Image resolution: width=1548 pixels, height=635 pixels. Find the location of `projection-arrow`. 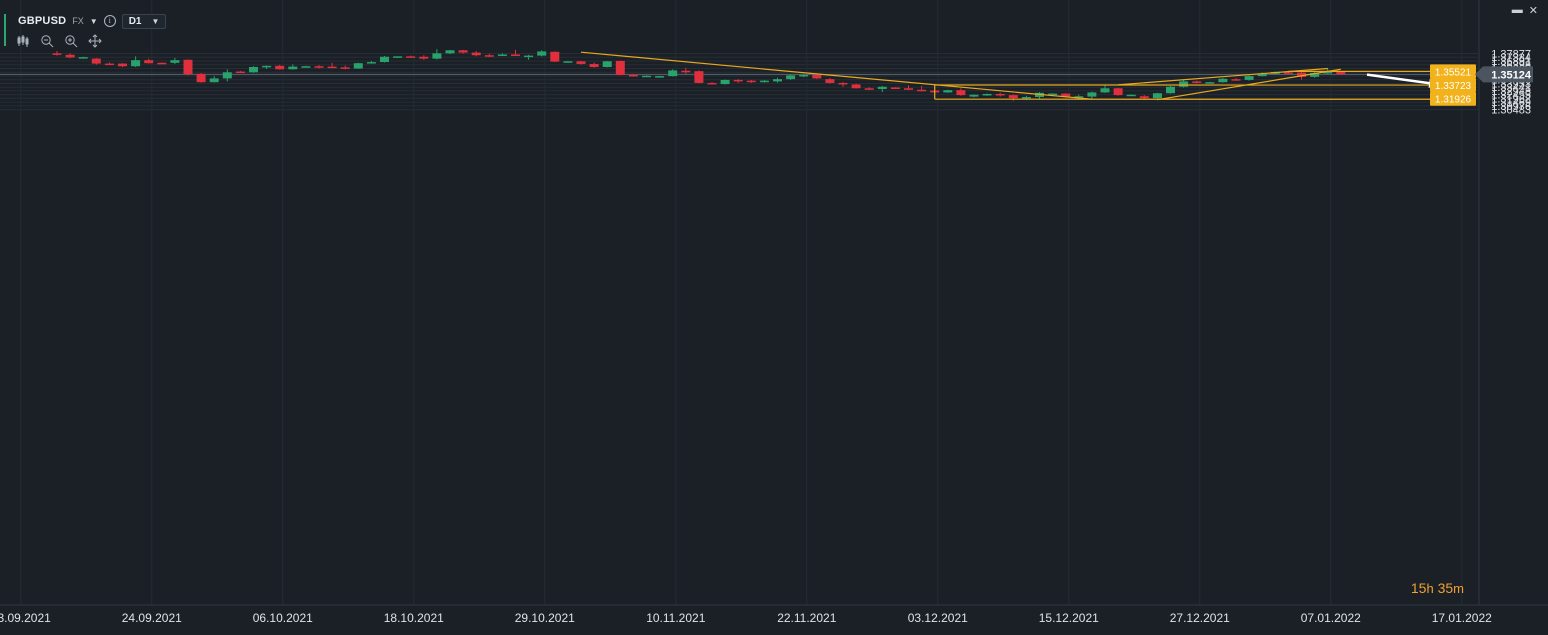

projection-arrow is located at coordinates (1403, 79).